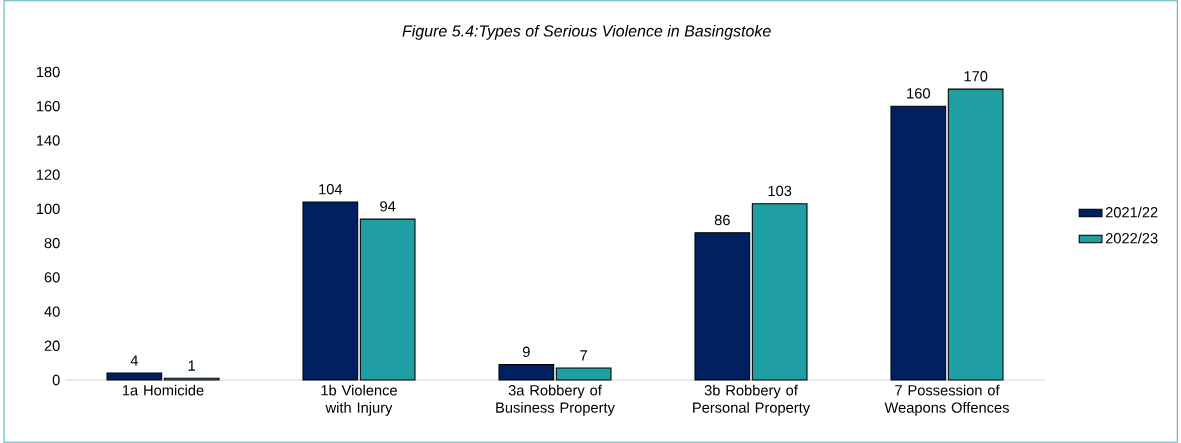 This screenshot has width=1181, height=443. Describe the element at coordinates (1131, 212) in the screenshot. I see `legend-label: 2021/22` at that location.